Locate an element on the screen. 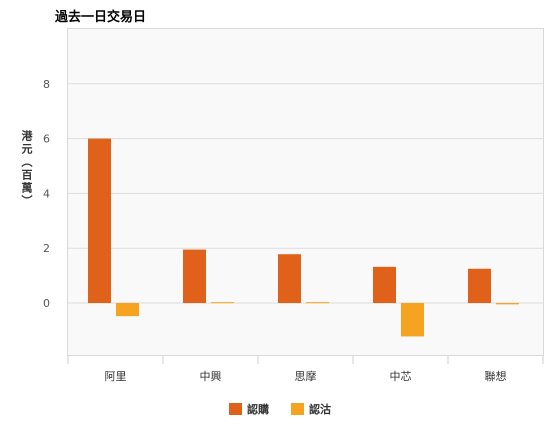 The height and width of the screenshot is (430, 560). chart-title: 過去一日交易日 is located at coordinates (101, 17).